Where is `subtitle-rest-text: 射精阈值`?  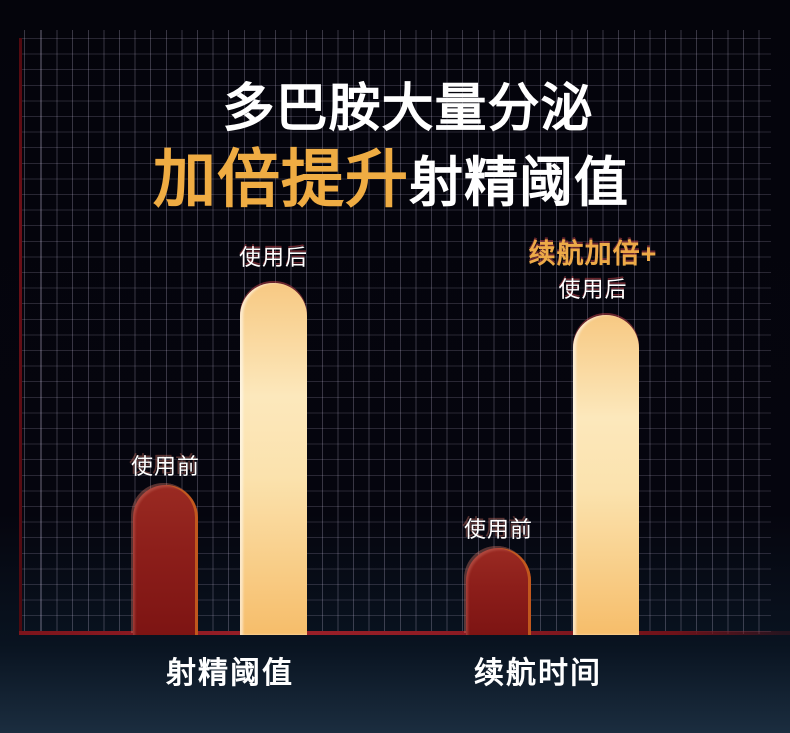 subtitle-rest-text: 射精阈值 is located at coordinates (519, 183).